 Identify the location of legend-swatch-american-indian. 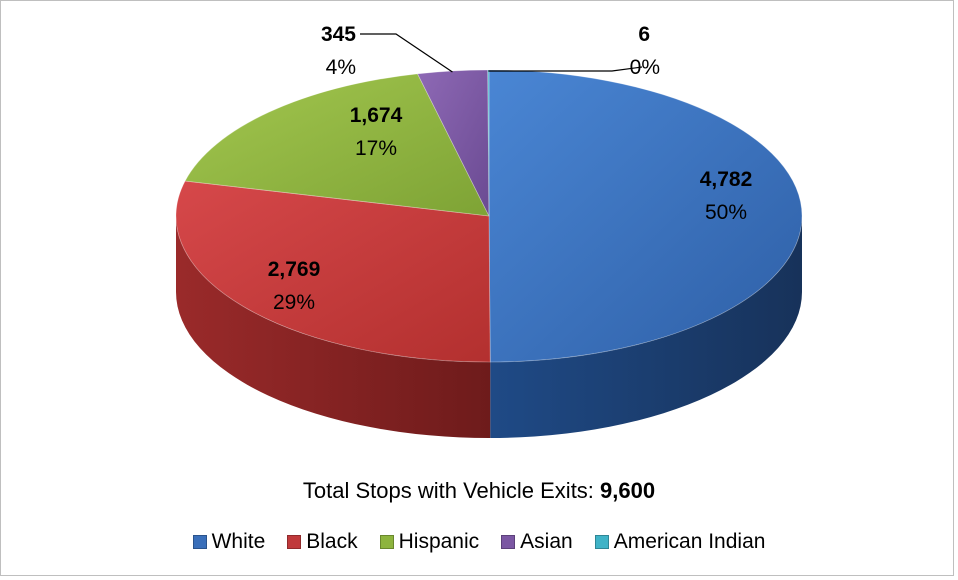
(601, 542).